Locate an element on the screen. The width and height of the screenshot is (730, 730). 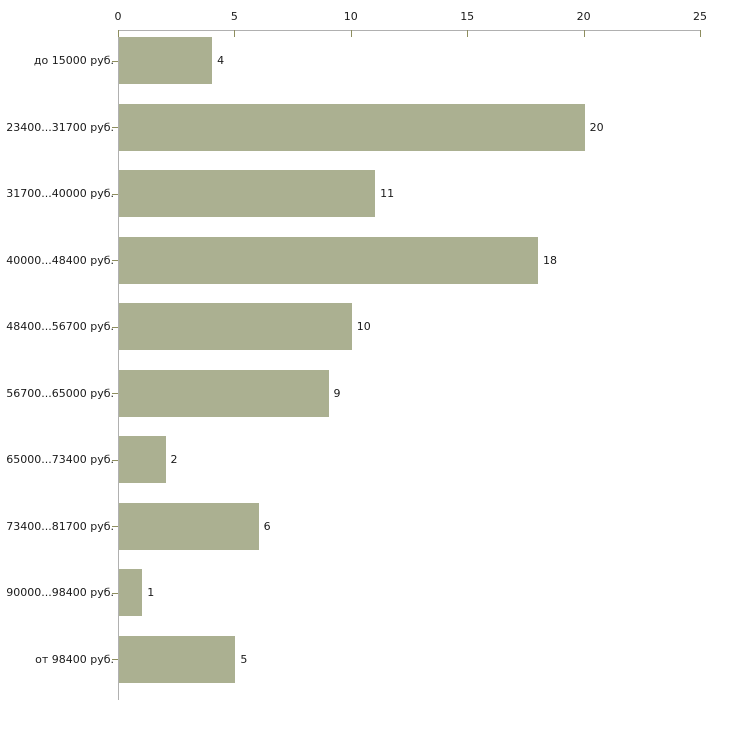
bar-row: 23400...31700 руб. 20 is located at coordinates (365, 127).